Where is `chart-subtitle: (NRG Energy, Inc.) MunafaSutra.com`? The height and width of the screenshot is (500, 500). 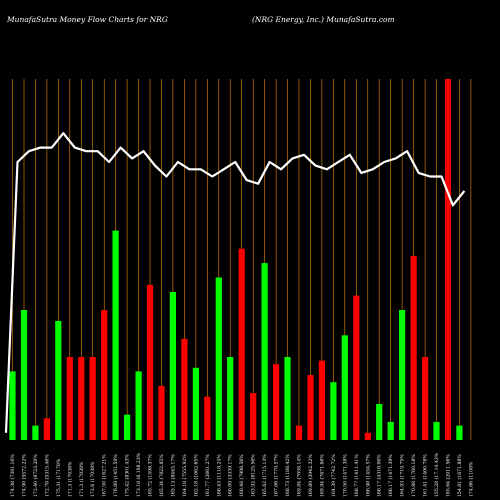 chart-subtitle: (NRG Energy, Inc.) MunafaSutra.com is located at coordinates (323, 19).